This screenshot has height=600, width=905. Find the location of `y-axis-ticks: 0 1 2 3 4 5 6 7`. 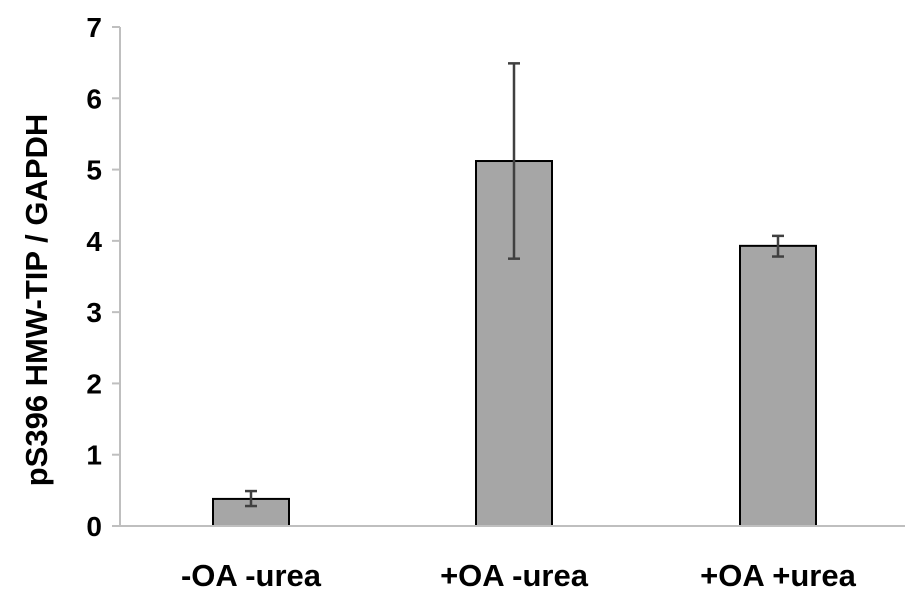

y-axis-ticks: 0 1 2 3 4 5 6 7 is located at coordinates (103, 277).